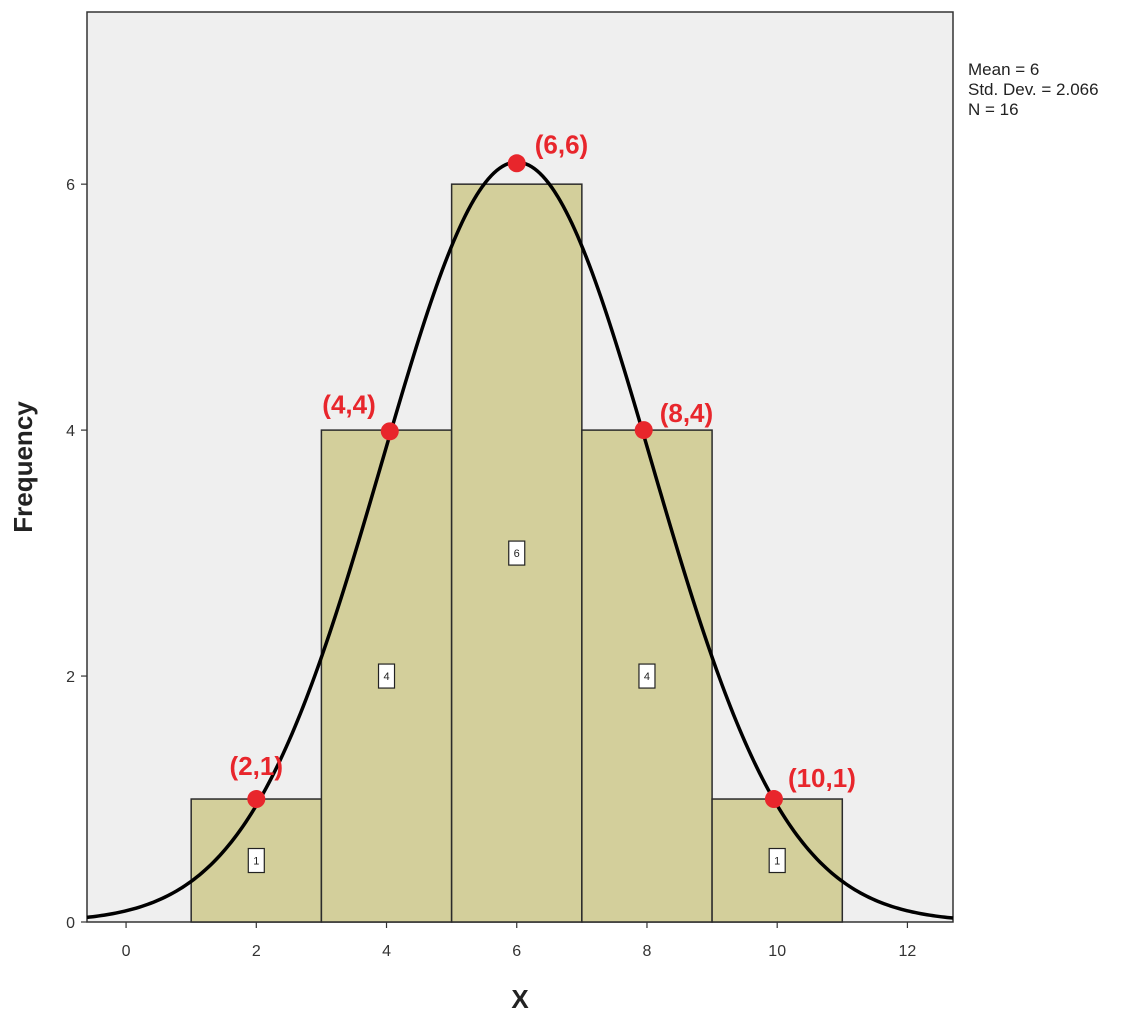 Image resolution: width=1146 pixels, height=1016 pixels. Describe the element at coordinates (647, 951) in the screenshot. I see `x-tick-label-8: 8` at that location.